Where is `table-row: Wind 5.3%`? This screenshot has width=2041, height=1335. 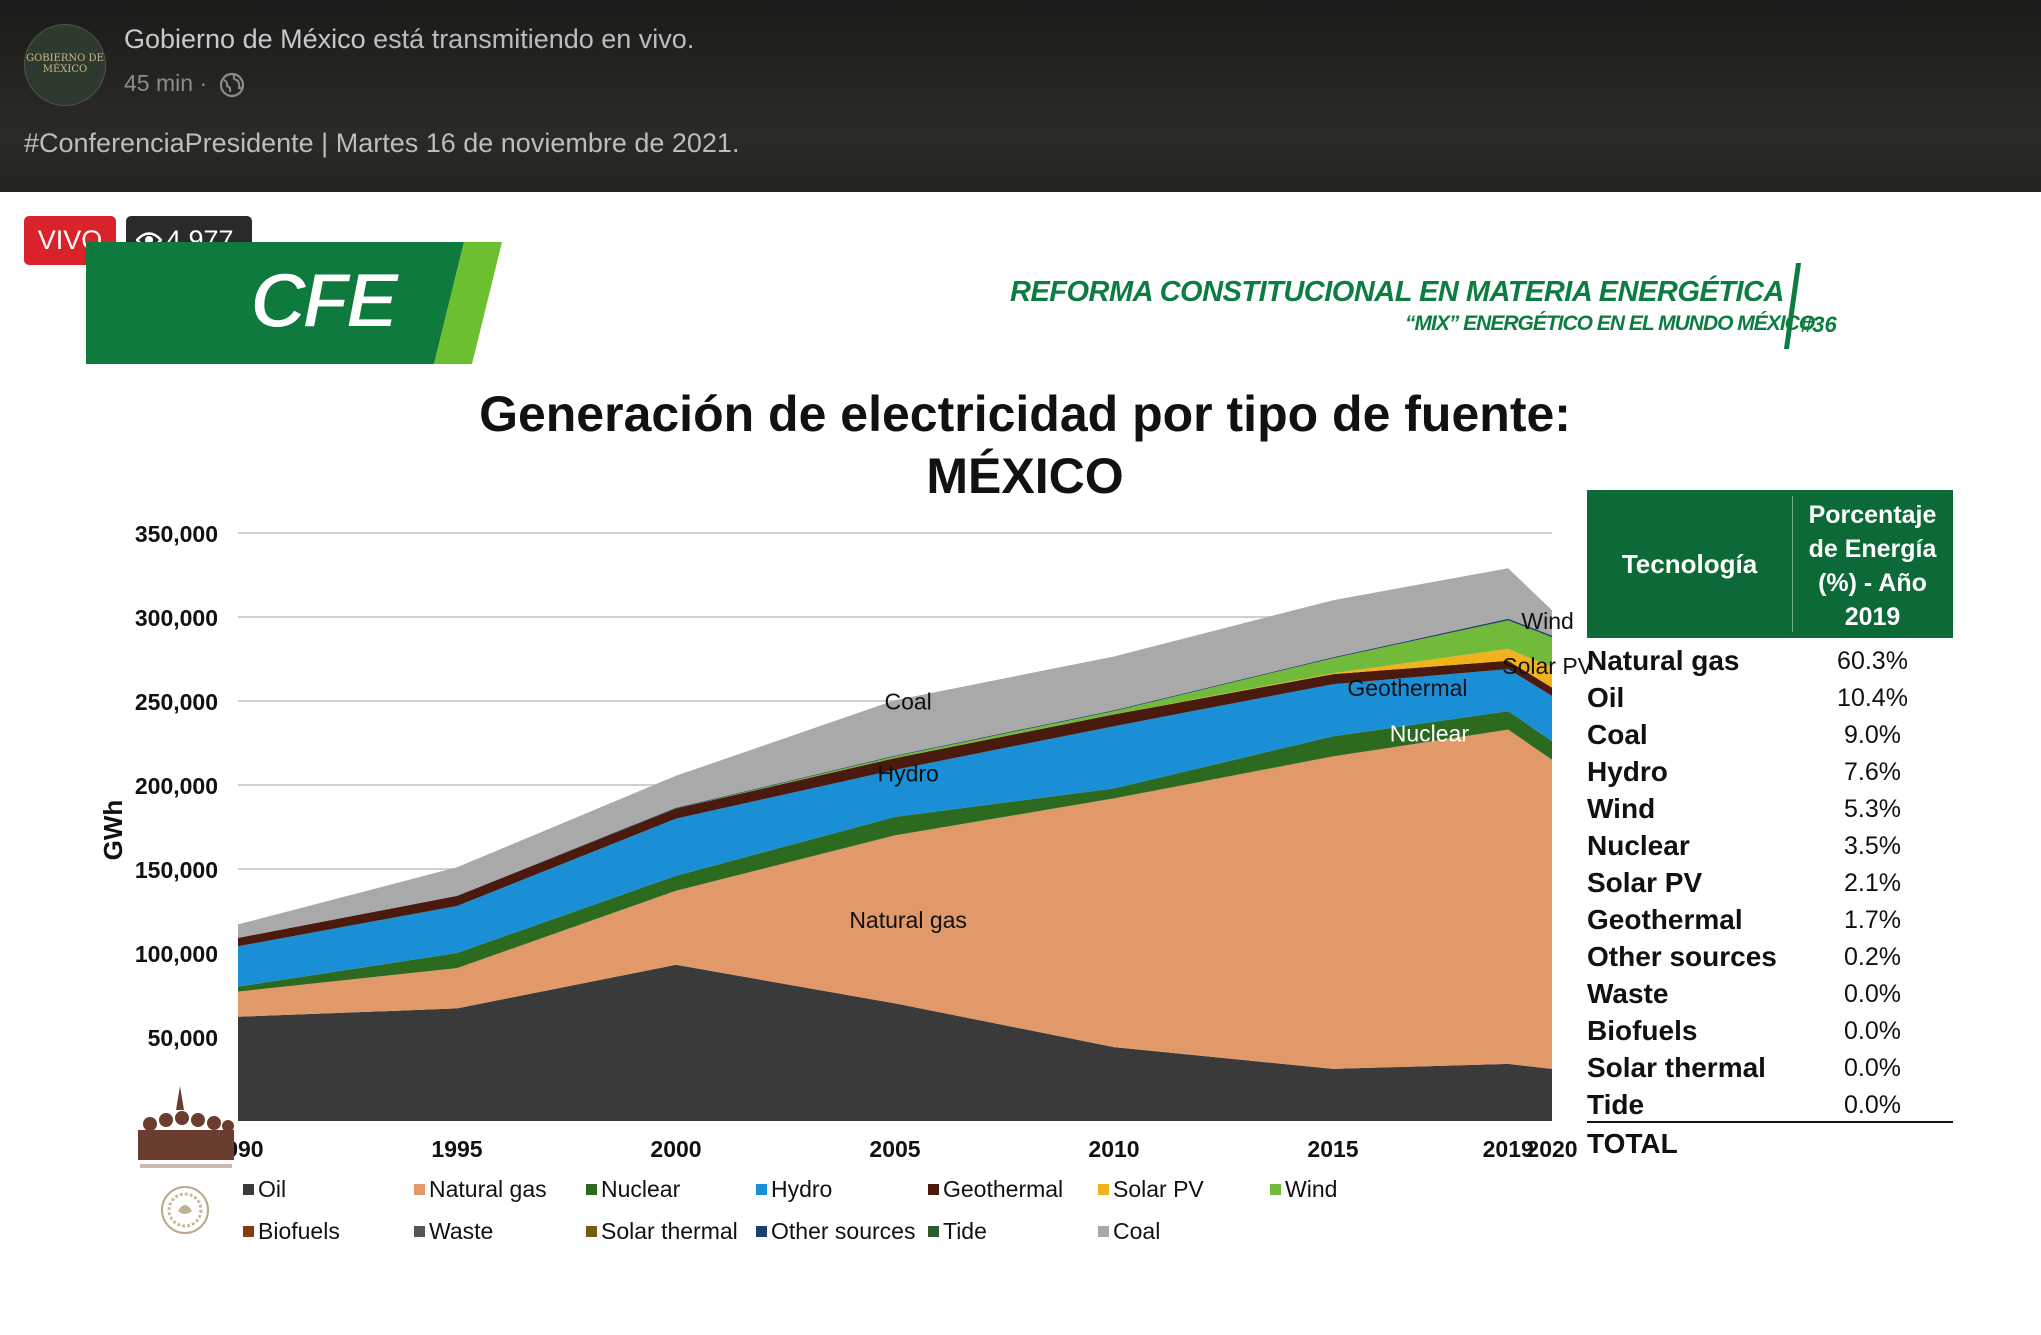 table-row: Wind 5.3% is located at coordinates (1770, 811).